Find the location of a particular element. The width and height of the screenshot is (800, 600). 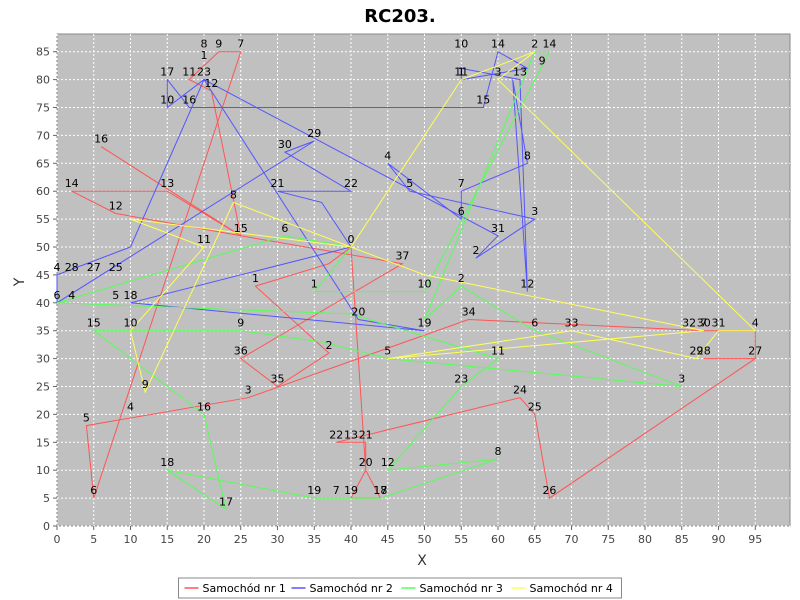

point-label: 24 is located at coordinates (520, 390).